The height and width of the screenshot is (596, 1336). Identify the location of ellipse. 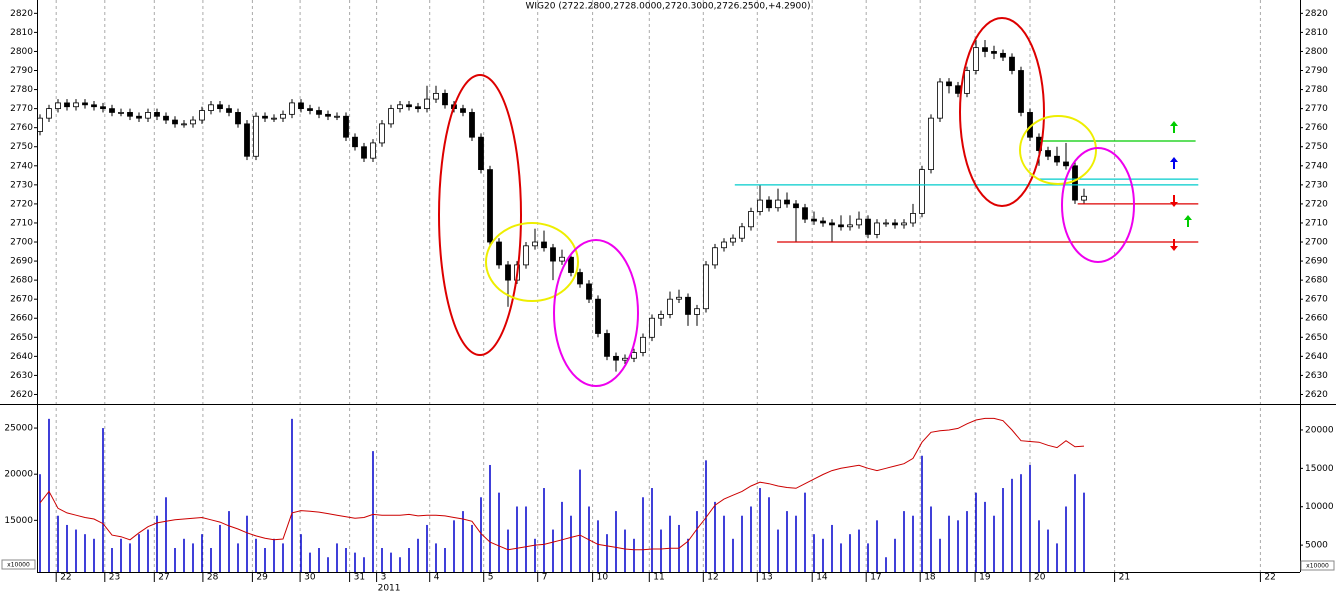
(1098, 205).